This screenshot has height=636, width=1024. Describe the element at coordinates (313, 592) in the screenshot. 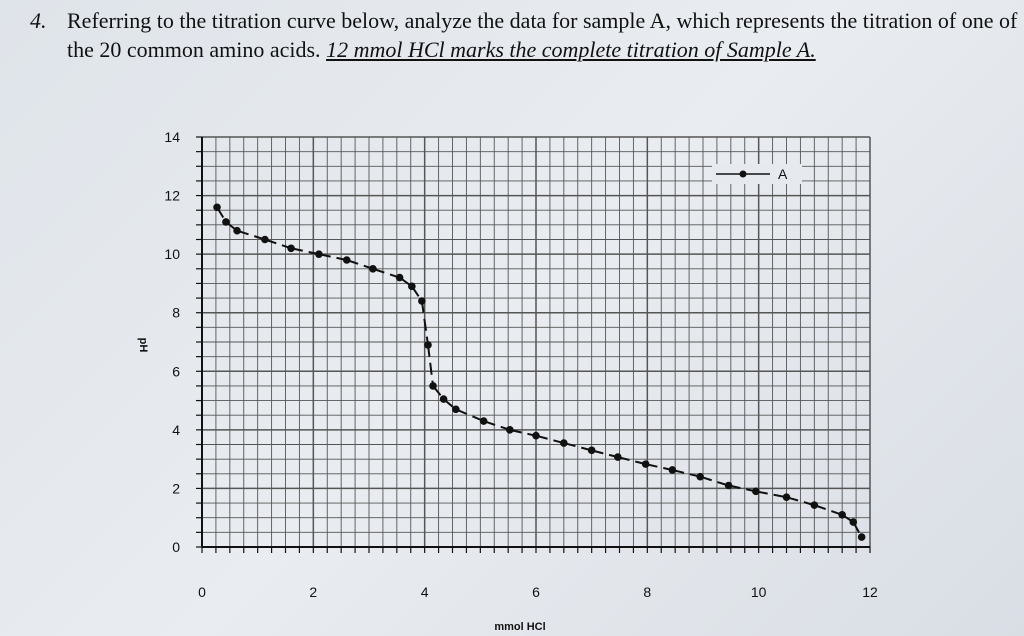

I see `x-tick-label: 2` at that location.